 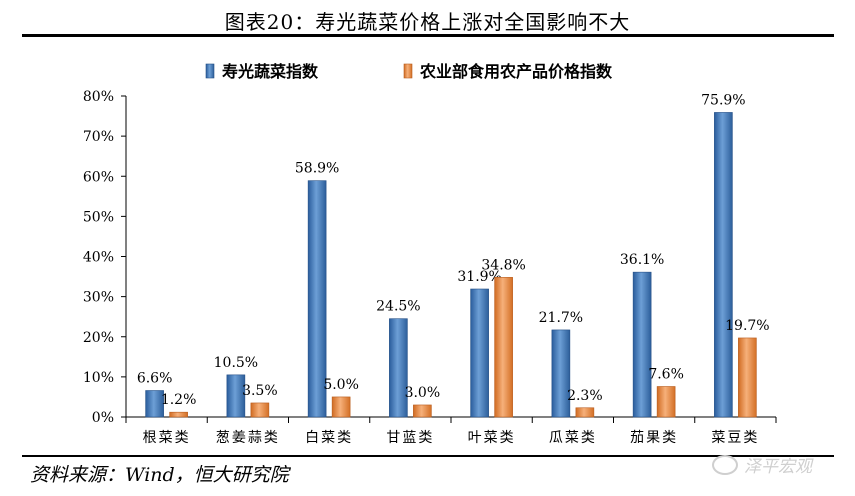 What do you see at coordinates (260, 391) in the screenshot?
I see `data-label: 3.5%` at bounding box center [260, 391].